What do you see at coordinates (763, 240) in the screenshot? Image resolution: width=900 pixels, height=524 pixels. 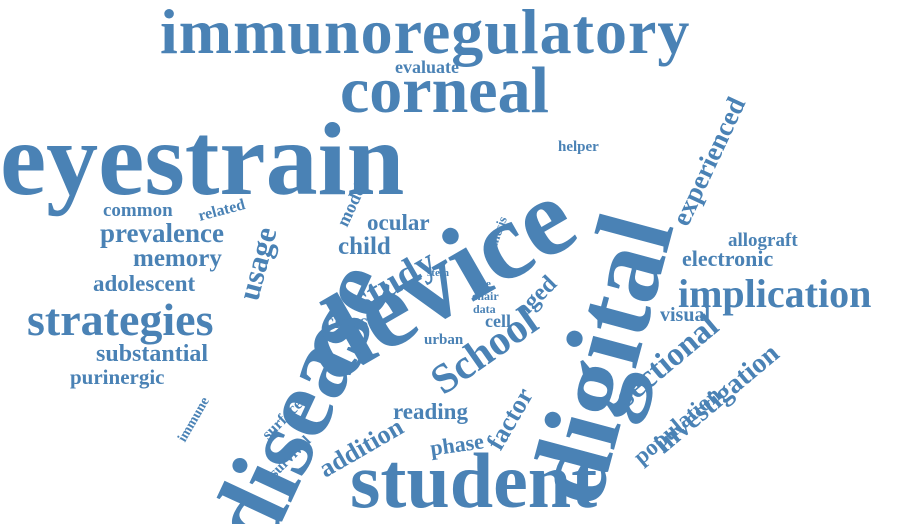 I see `word-allograft: allograft` at bounding box center [763, 240].